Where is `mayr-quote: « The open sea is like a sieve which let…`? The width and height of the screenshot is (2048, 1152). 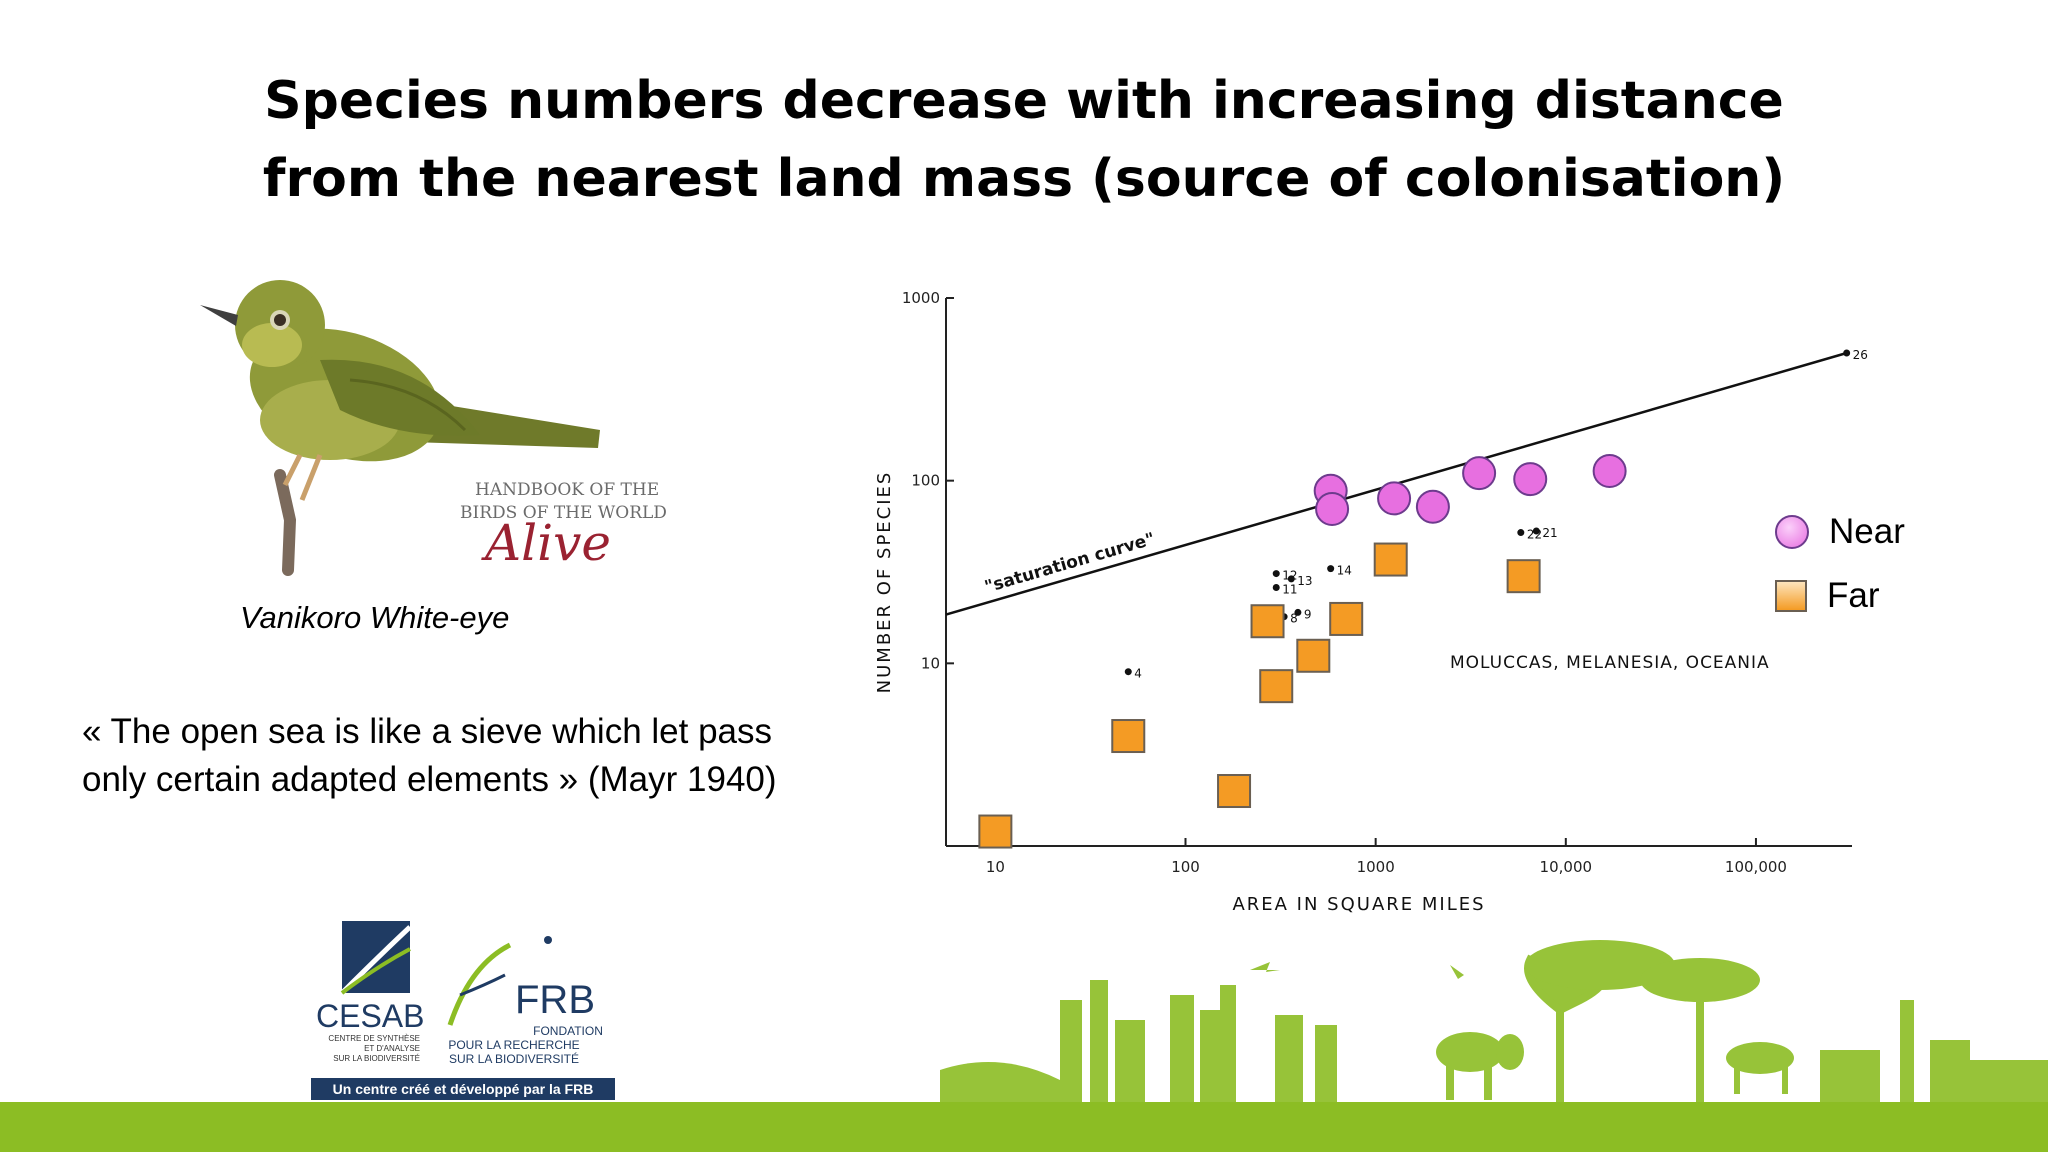 mayr-quote: « The open sea is like a sieve which let… is located at coordinates (429, 755).